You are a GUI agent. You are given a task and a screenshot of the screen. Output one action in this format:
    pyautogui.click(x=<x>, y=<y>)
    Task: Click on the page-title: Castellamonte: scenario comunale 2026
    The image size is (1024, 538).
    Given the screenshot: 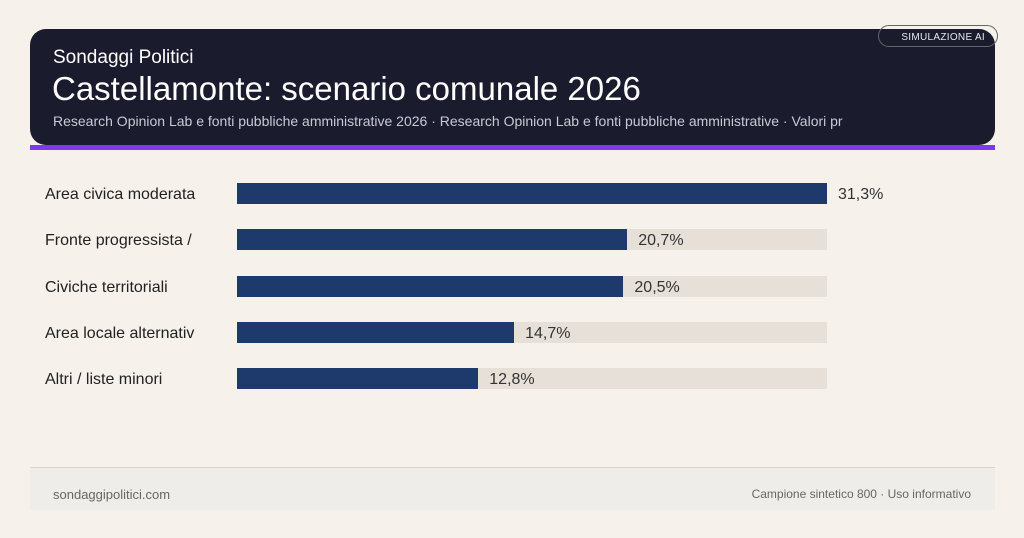 What is the action you would take?
    pyautogui.click(x=346, y=88)
    